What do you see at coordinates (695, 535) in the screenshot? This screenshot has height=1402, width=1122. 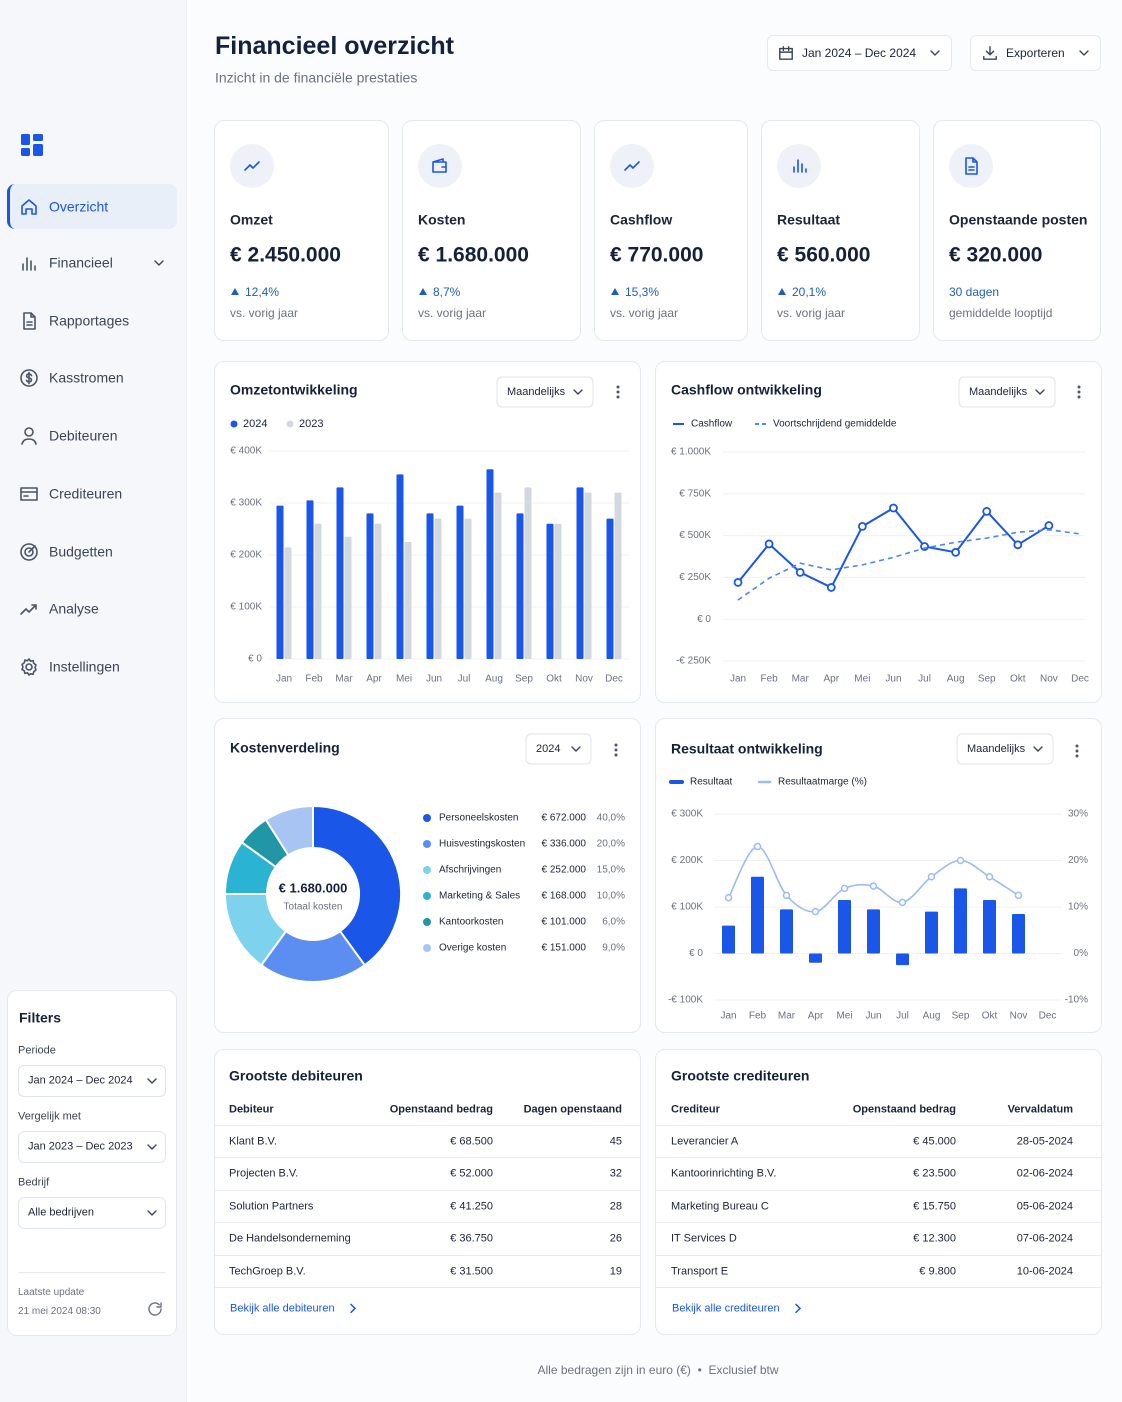 I see `y-tick-label: € 500K` at bounding box center [695, 535].